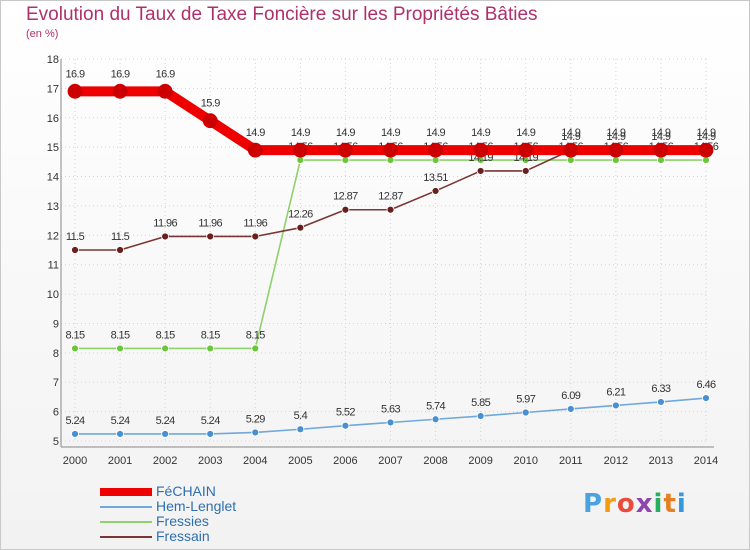  I want to click on data-label: 11.96, so click(165, 223).